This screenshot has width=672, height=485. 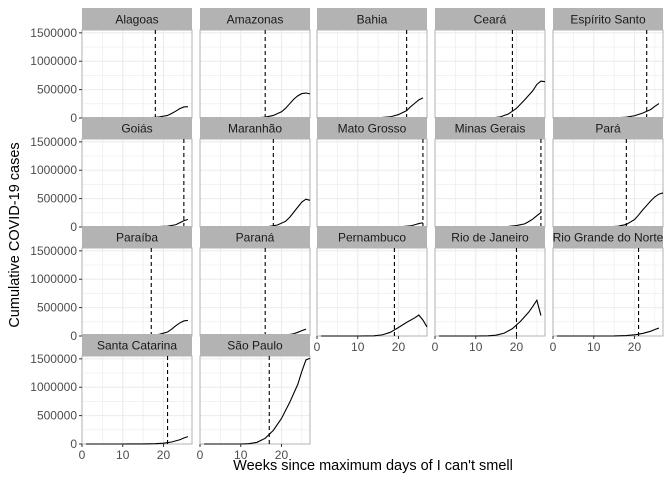 I want to click on facet-strip-label: Santa Catarina, so click(x=137, y=346).